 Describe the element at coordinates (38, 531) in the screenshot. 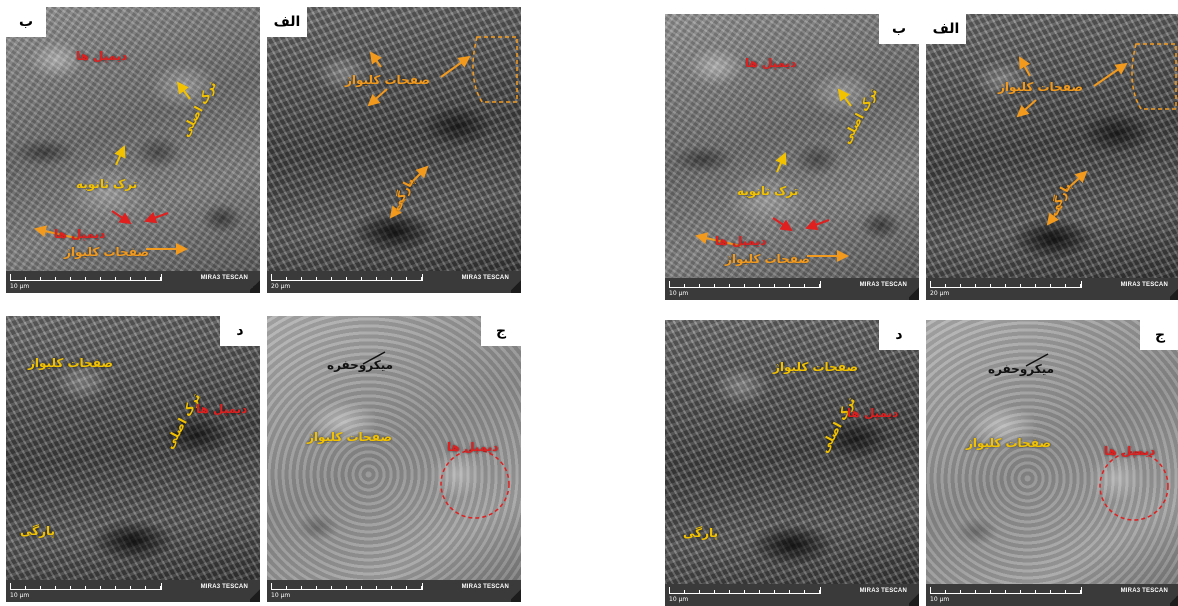

I see `label-tear: پارگی` at that location.